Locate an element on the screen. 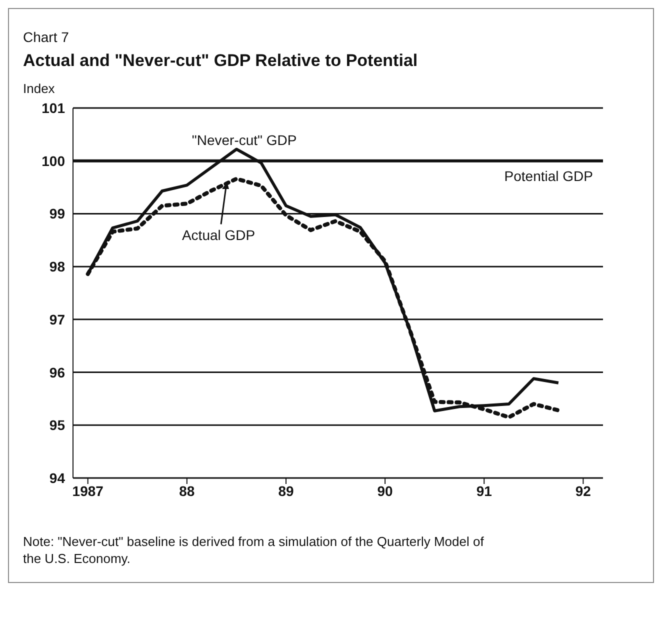 The height and width of the screenshot is (644, 656). x-tick-label: 92 is located at coordinates (583, 490).